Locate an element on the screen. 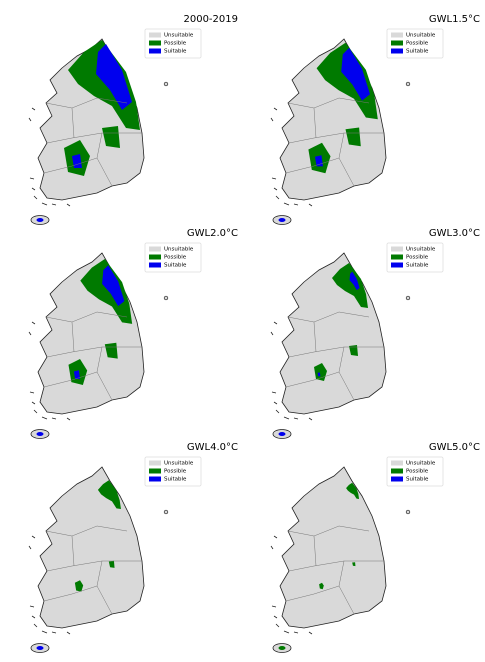  map-panel: GWL5.0°C Unsuitable Possible Suitable is located at coordinates (375, 547).